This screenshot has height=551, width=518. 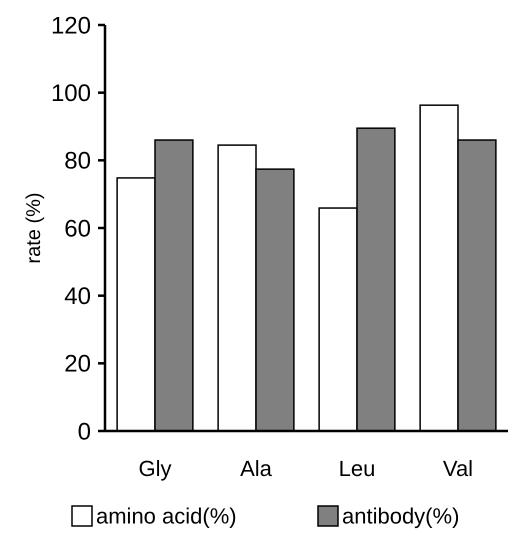 I want to click on y-tick-label: 120, so click(x=70, y=26).